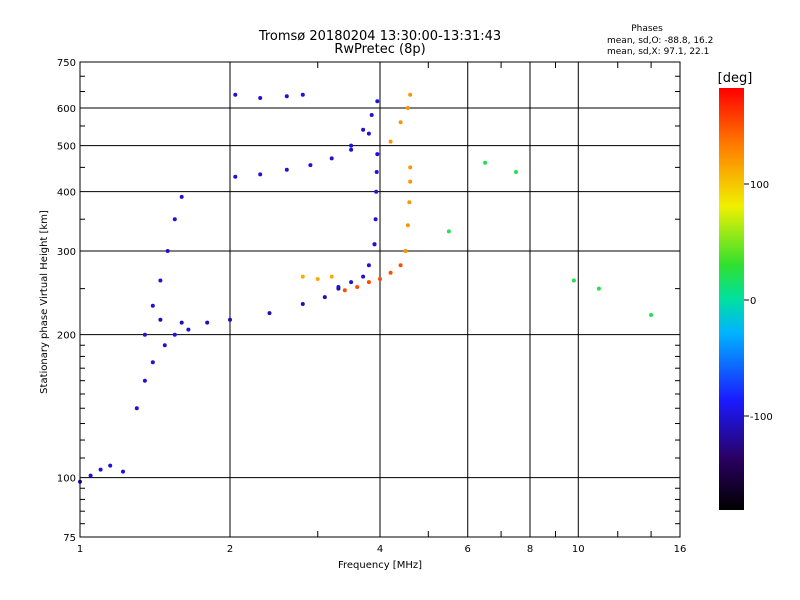  I want to click on x-axis-label: Frequency [MHz], so click(380, 565).